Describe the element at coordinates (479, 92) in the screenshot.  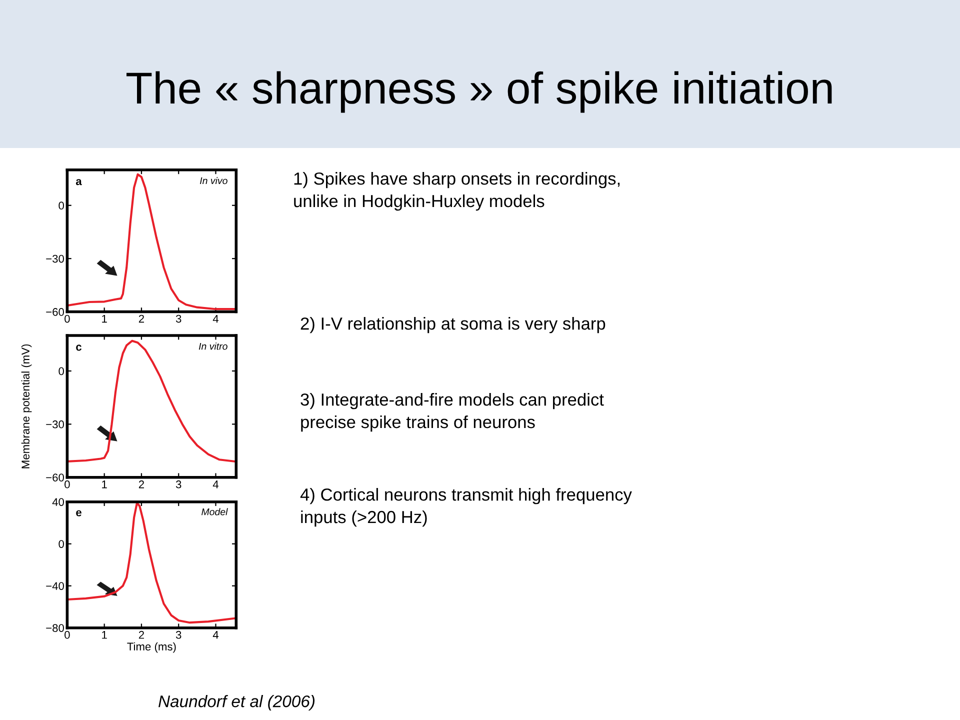
I see `text: The « sharpness » of spike initiation` at that location.